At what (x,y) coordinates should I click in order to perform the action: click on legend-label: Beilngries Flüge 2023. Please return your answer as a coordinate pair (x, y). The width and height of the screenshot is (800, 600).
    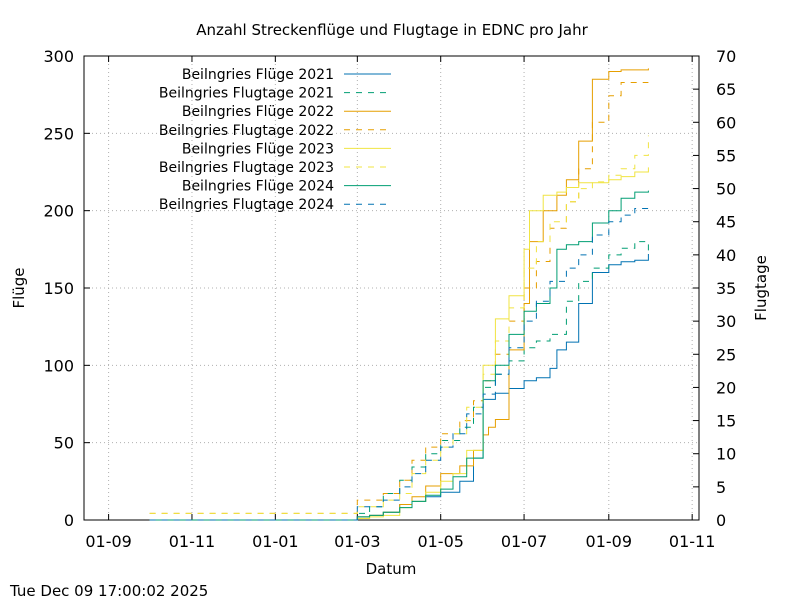
    Looking at the image, I should click on (258, 149).